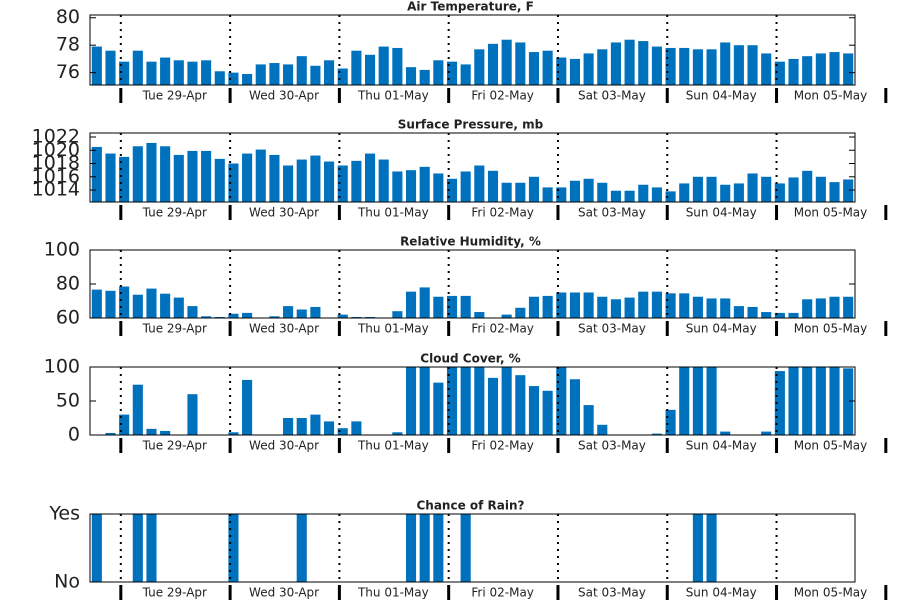 Image resolution: width=900 pixels, height=600 pixels. Describe the element at coordinates (612, 329) in the screenshot. I see `x-tick-label: Sat 03-May` at that location.